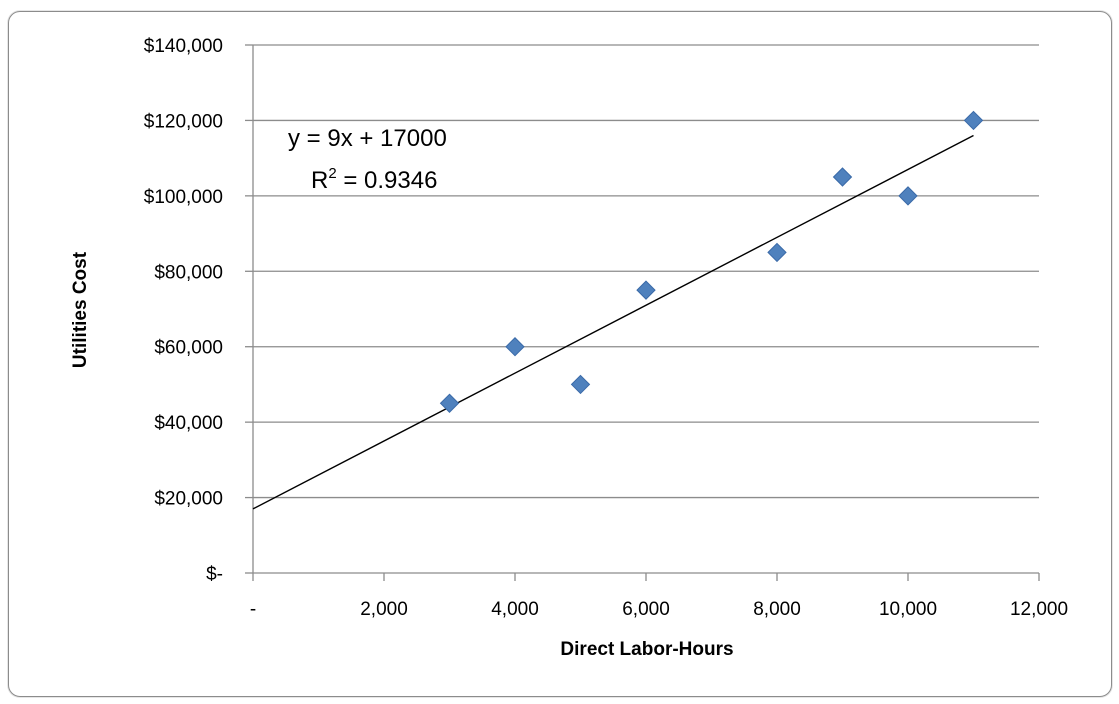  What do you see at coordinates (367, 138) in the screenshot?
I see `trendline-equation: y = 9x + 17000` at bounding box center [367, 138].